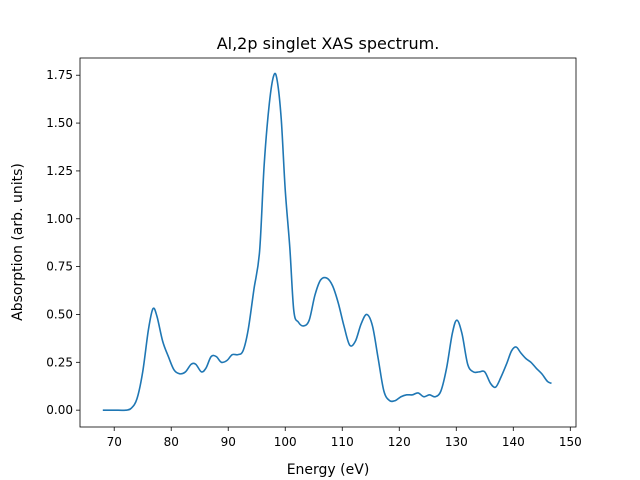  Describe the element at coordinates (59, 362) in the screenshot. I see `y-tick-label: 0.25` at that location.